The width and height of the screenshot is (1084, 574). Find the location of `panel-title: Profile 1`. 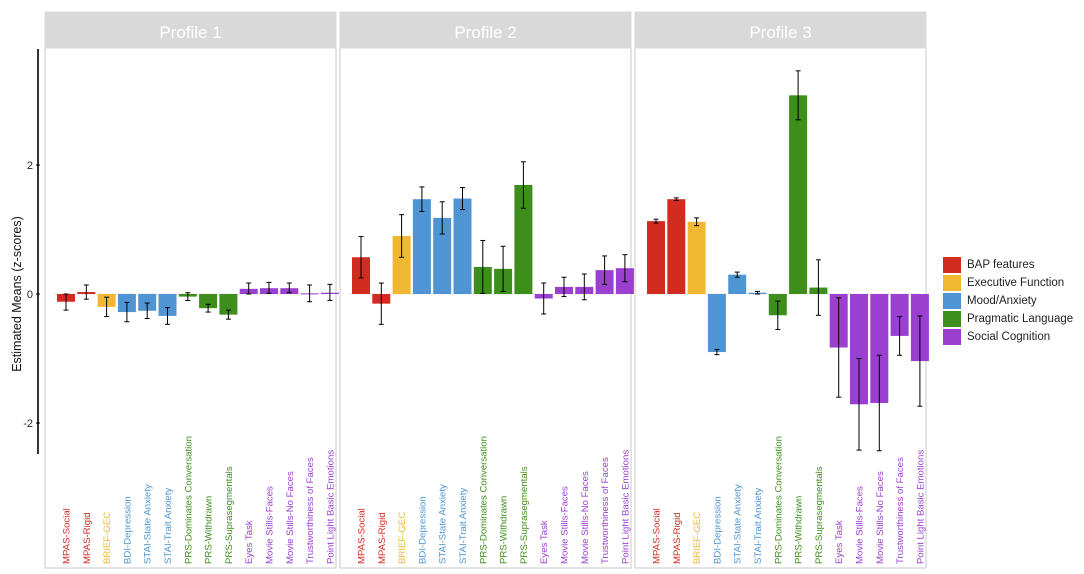

panel-title: Profile 1 is located at coordinates (190, 32).